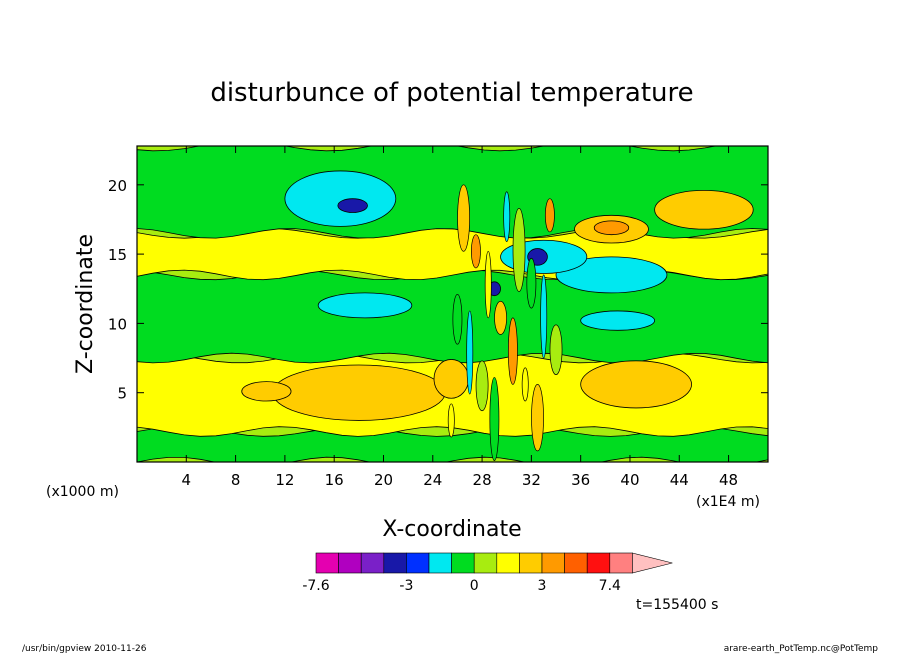 This screenshot has height=654, width=904. I want to click on x-tick-label: 20, so click(383, 480).